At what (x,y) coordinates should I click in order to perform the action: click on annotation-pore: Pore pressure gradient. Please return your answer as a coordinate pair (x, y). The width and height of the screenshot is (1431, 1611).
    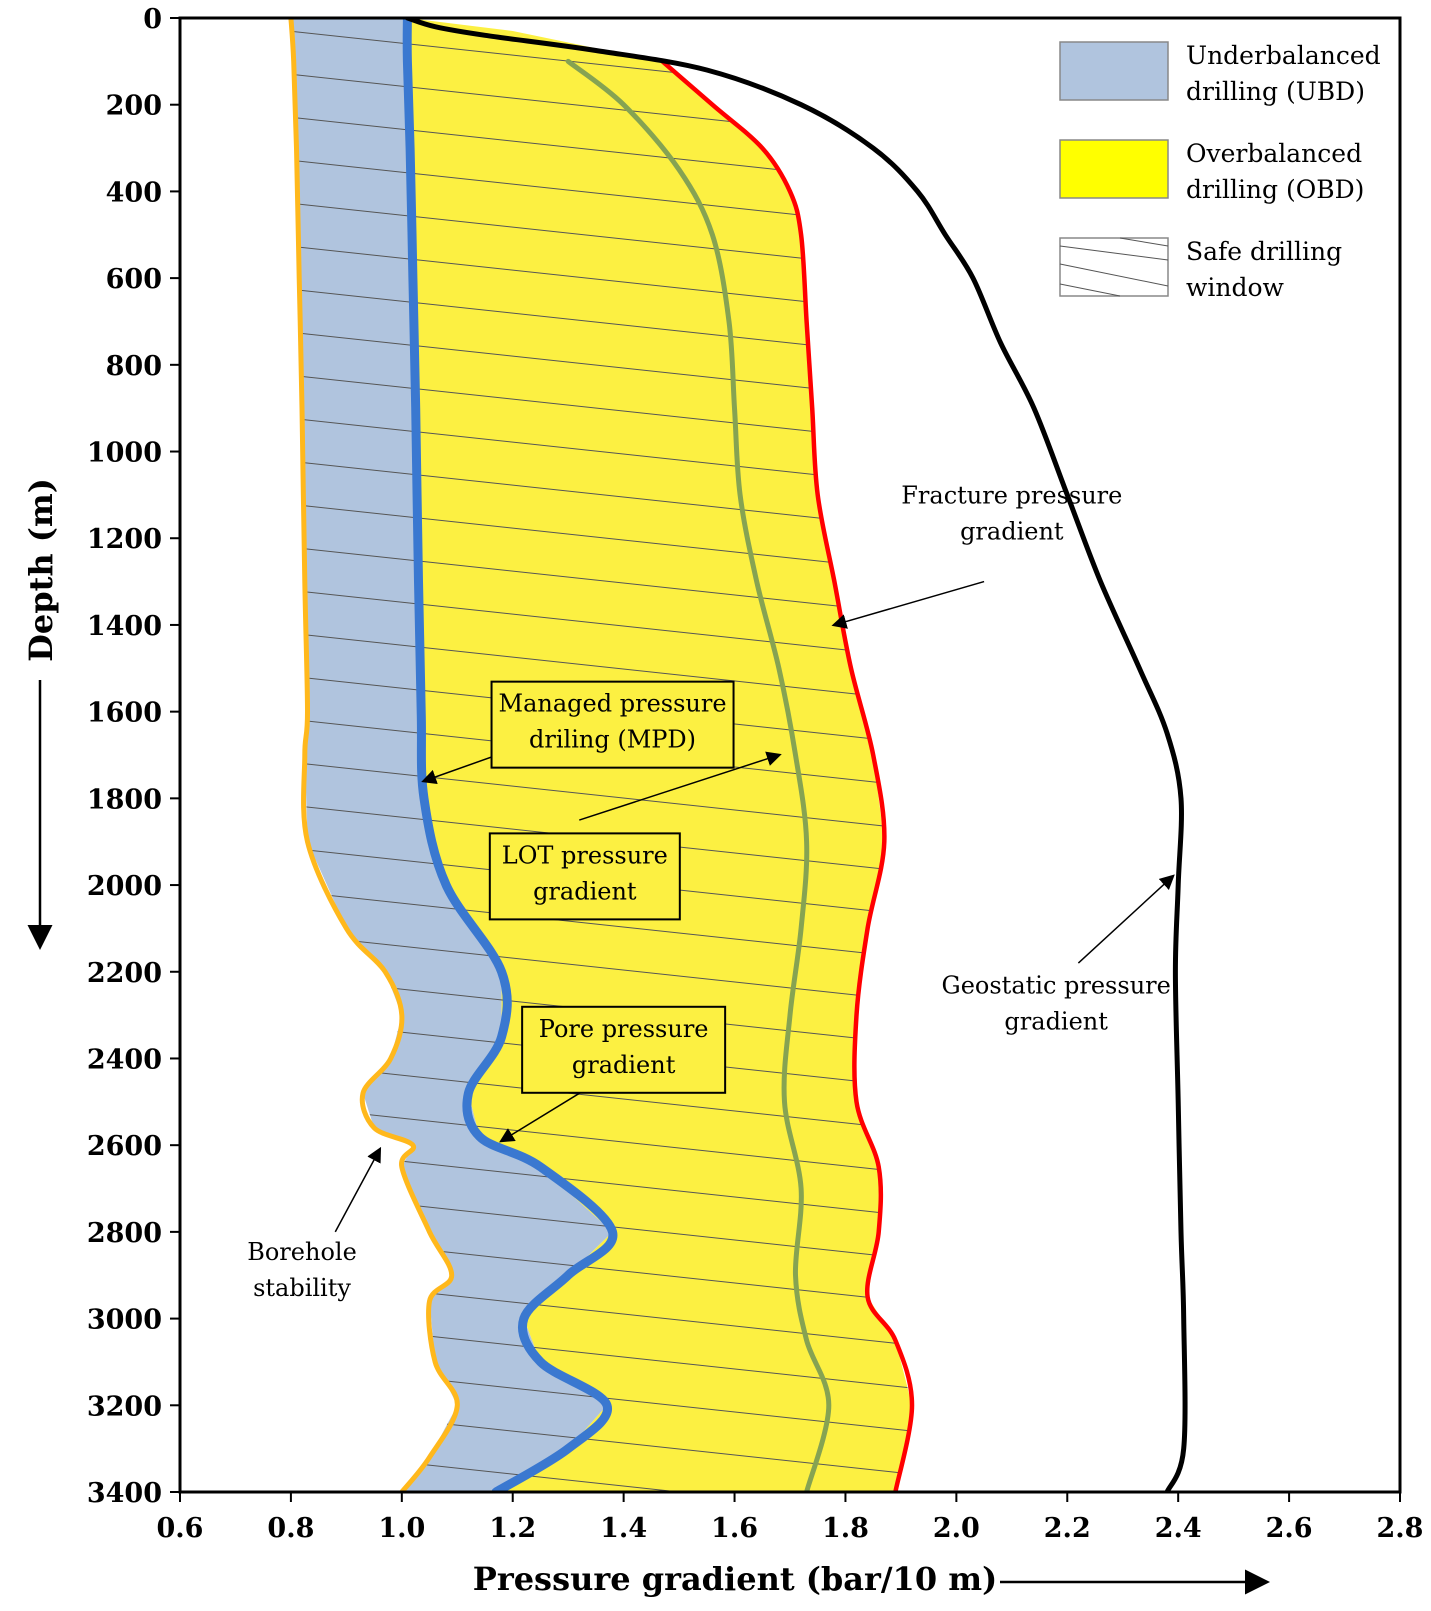
    Looking at the image, I should click on (613, 1074).